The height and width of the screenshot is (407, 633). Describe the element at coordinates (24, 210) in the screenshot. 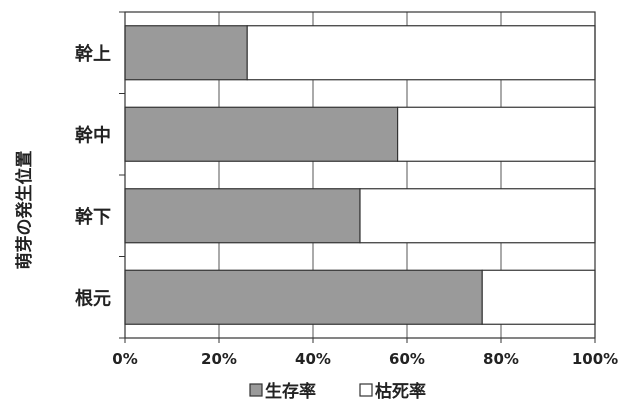

I see `y-axis-title: 萌芽の発生位置` at that location.